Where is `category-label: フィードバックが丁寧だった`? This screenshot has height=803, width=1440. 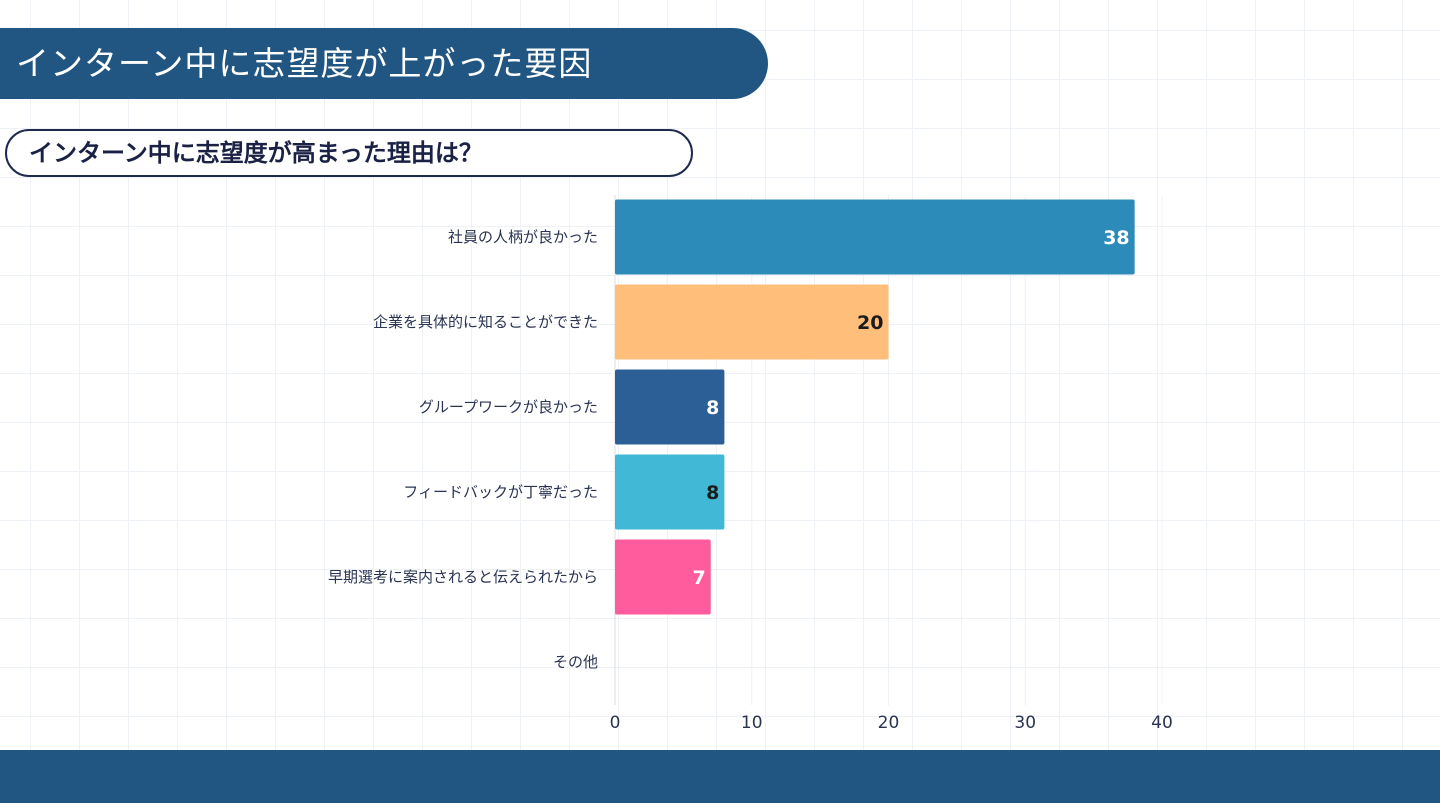
category-label: フィードバックが丁寧だった is located at coordinates (500, 492).